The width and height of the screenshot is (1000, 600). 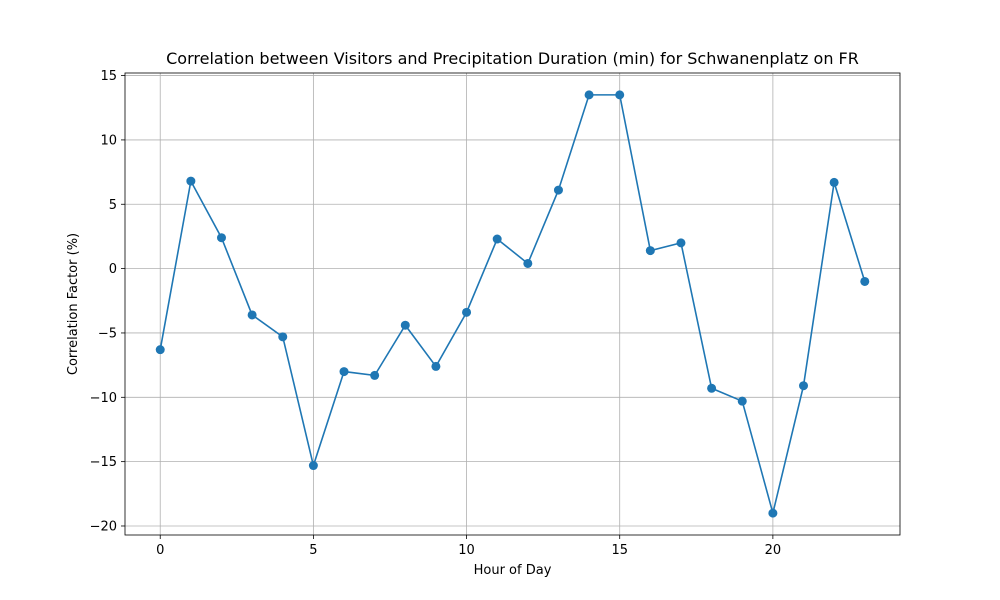 What do you see at coordinates (103, 398) in the screenshot?
I see `y-tick-label: −10` at bounding box center [103, 398].